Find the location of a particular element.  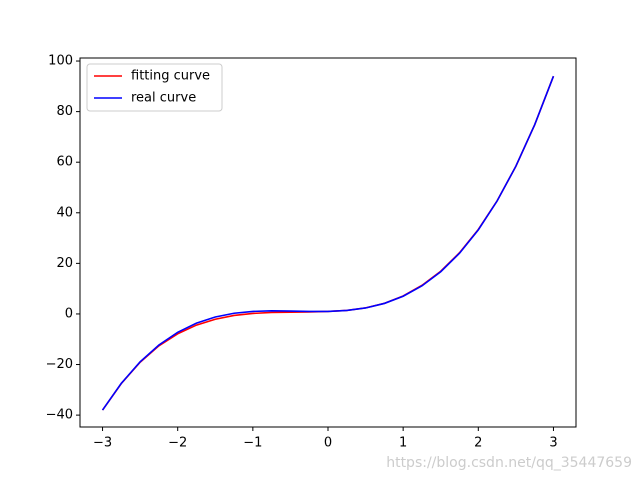

legend-label: real curve is located at coordinates (163, 98).